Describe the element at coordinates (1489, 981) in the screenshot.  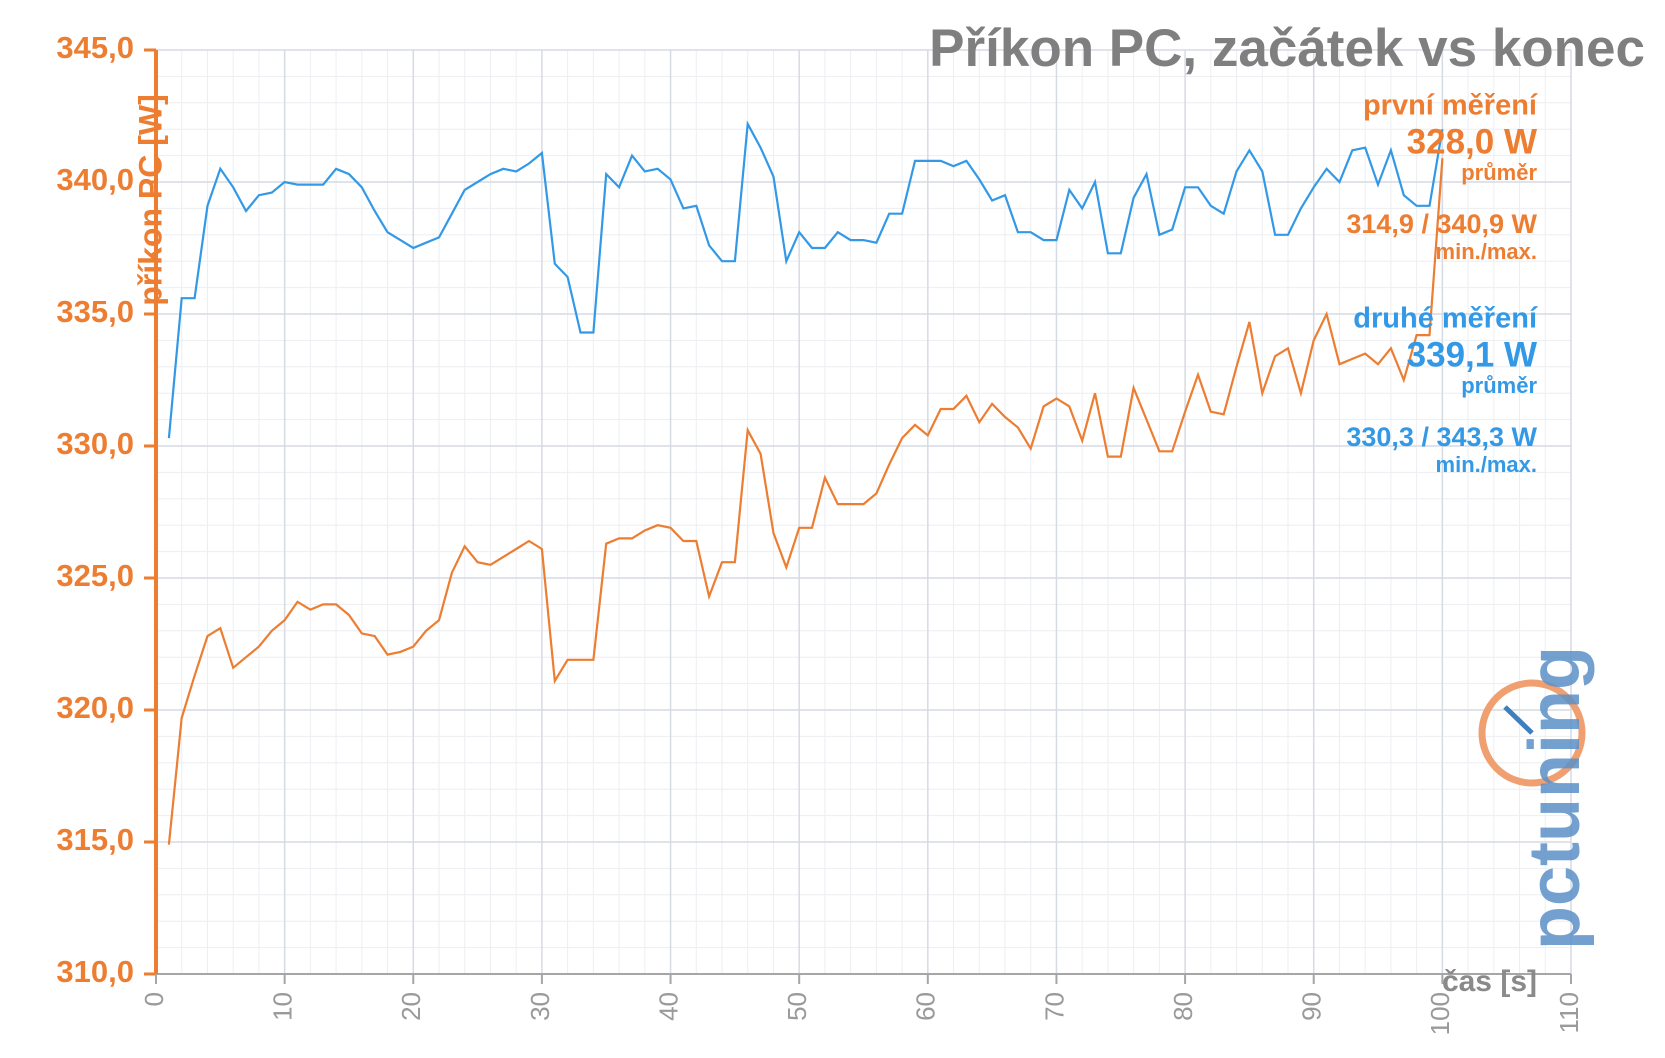
I see `x-axis-label: čas [s]` at that location.